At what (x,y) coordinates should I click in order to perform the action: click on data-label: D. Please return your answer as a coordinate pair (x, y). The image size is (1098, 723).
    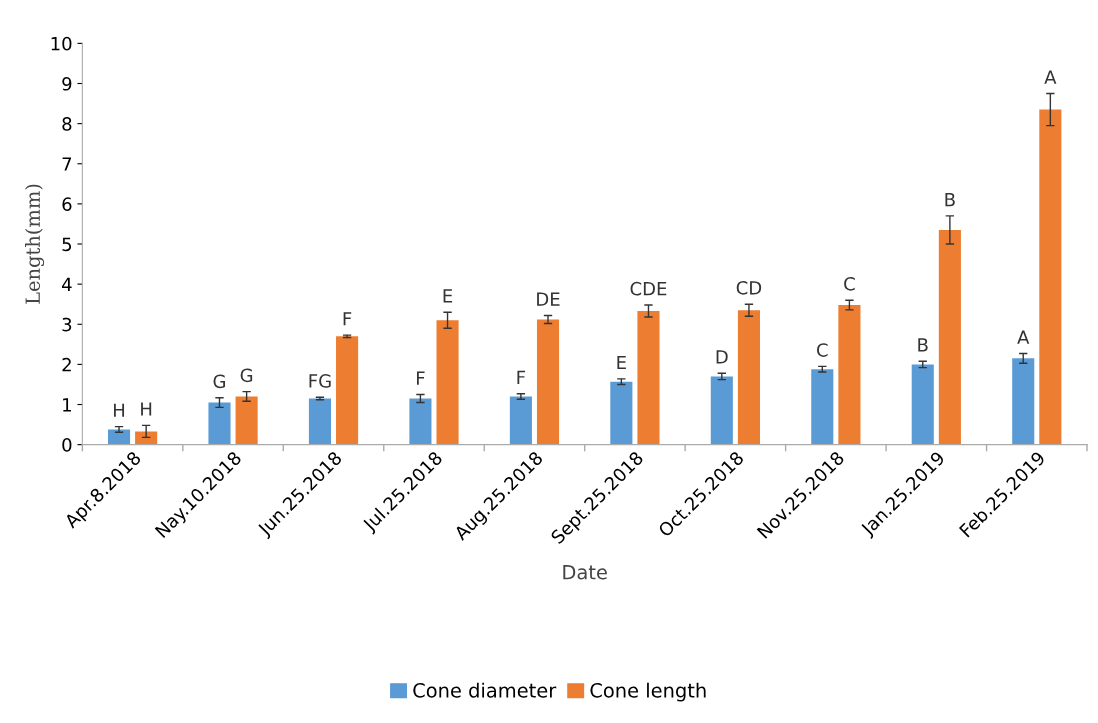
    Looking at the image, I should click on (722, 357).